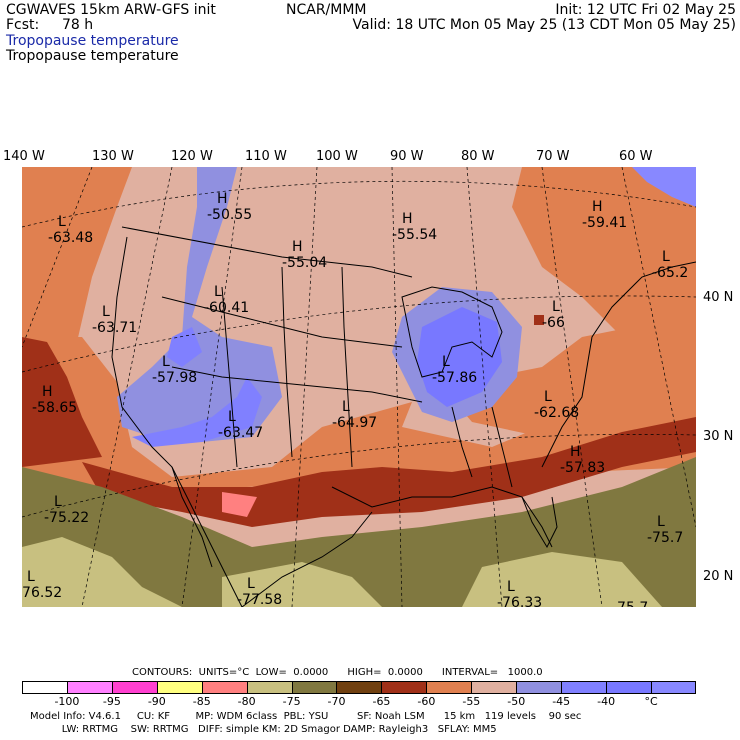  Describe the element at coordinates (78, 25) in the screenshot. I see `header-fcst-value: 78 h` at that location.